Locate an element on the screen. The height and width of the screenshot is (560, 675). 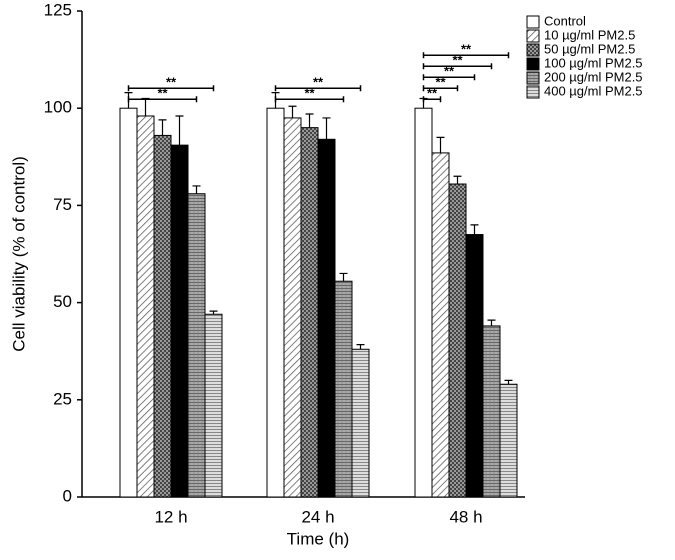
legend-label: 400 µg/ml PM2.5 is located at coordinates (593, 90).